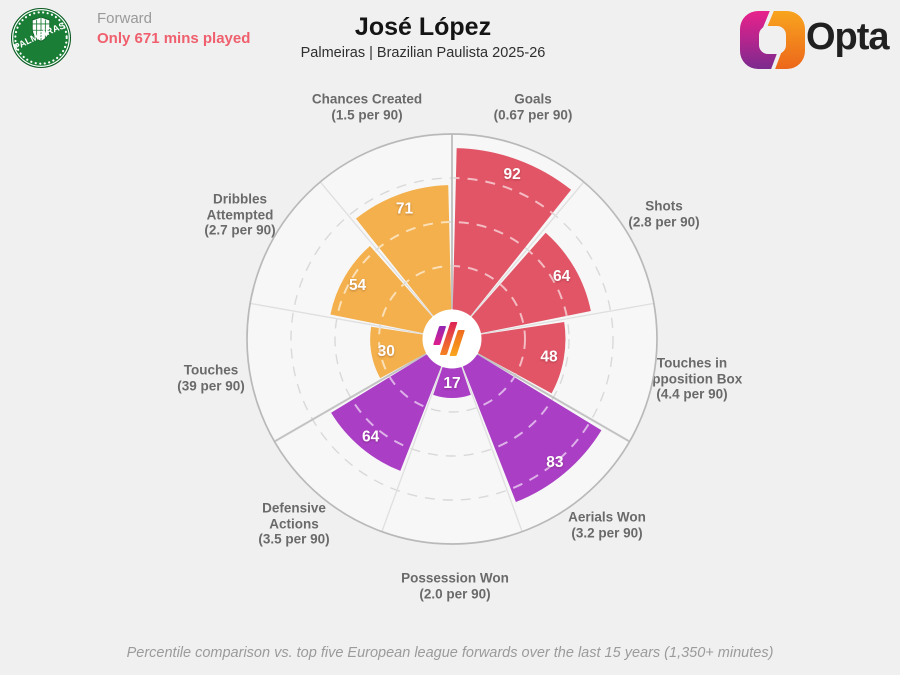  I want to click on minutes-warning: Only 671 mins played, so click(174, 38).